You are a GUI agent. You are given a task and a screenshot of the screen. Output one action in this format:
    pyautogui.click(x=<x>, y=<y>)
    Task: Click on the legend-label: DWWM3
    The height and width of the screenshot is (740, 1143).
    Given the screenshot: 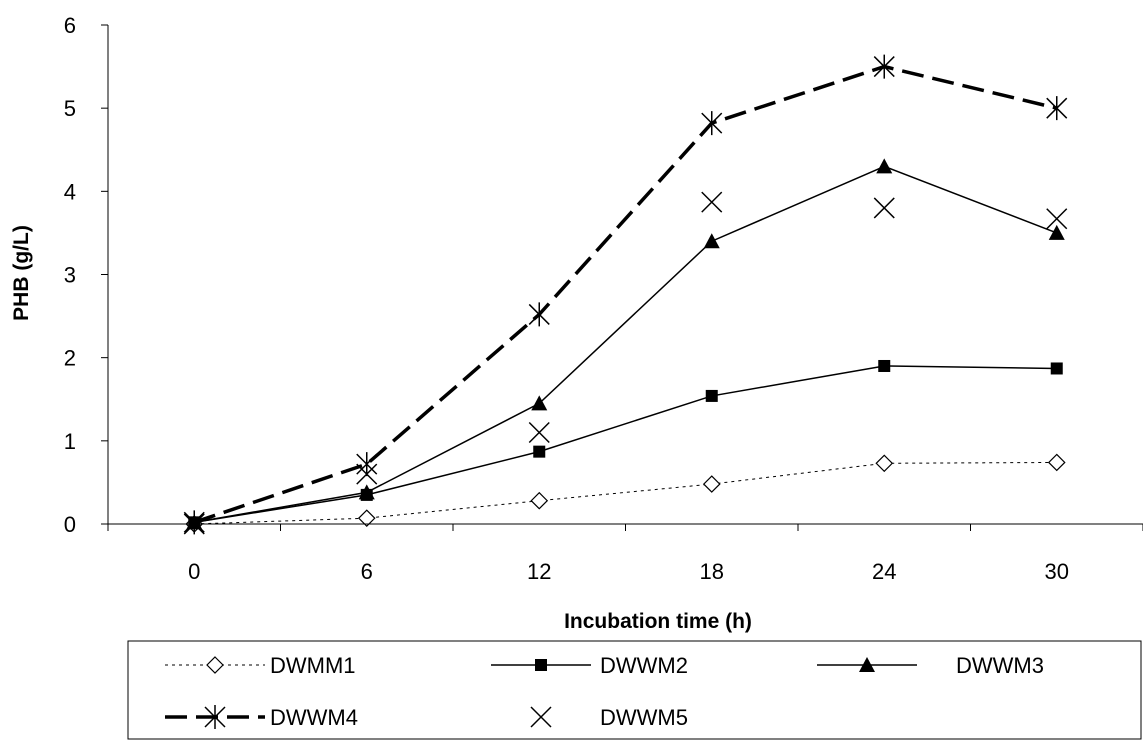 What is the action you would take?
    pyautogui.click(x=1000, y=665)
    